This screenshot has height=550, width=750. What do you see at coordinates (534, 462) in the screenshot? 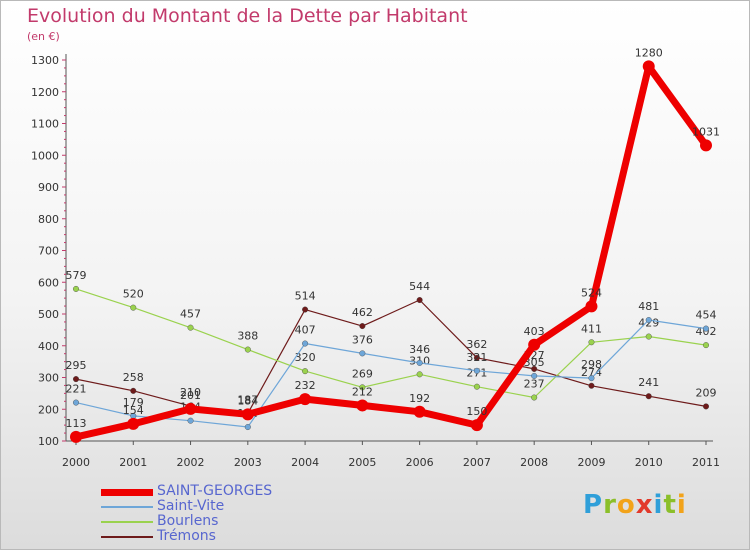
I see `x-tick-label: 2008` at bounding box center [534, 462].